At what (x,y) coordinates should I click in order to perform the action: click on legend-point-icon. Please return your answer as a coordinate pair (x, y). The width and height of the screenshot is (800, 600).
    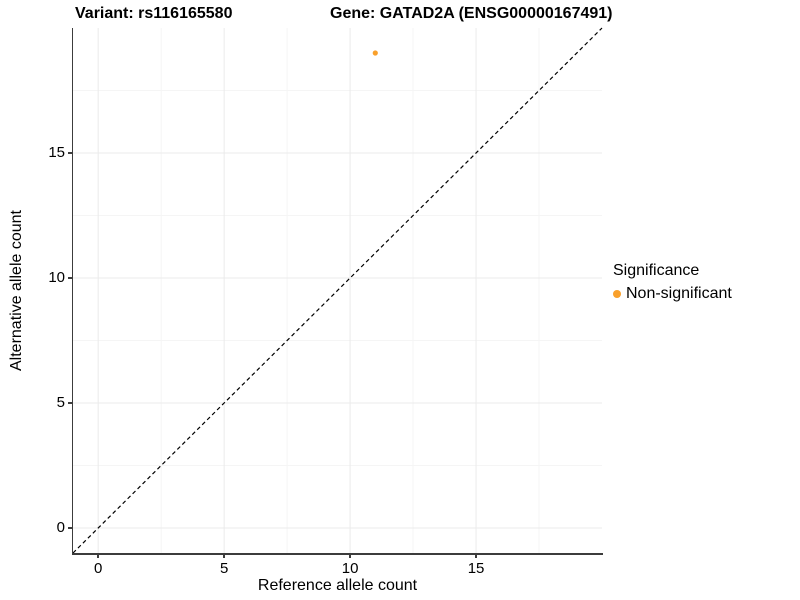
    Looking at the image, I should click on (617, 294).